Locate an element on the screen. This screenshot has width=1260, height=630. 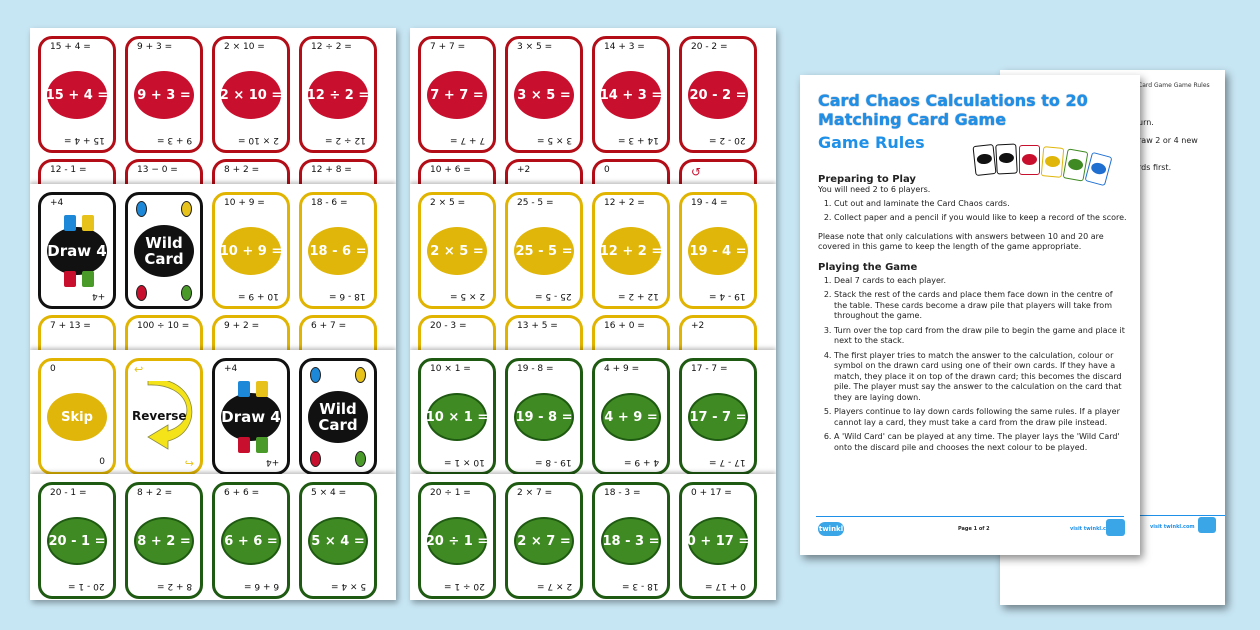
card-bottom-calc: 6 + 6 = is located at coordinates (261, 586).